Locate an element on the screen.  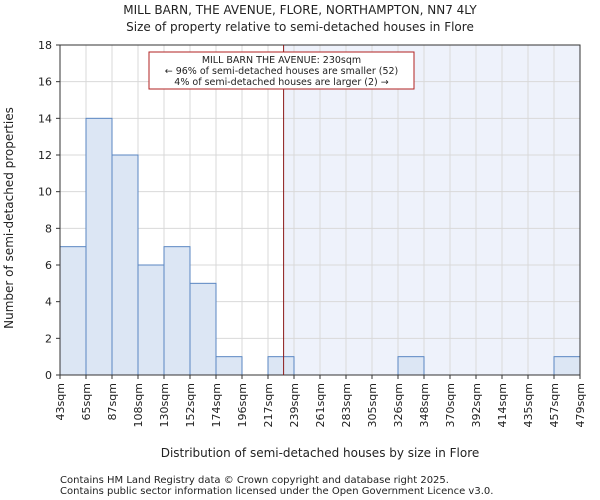
y-tick-label: 12 is located at coordinates (45, 155).